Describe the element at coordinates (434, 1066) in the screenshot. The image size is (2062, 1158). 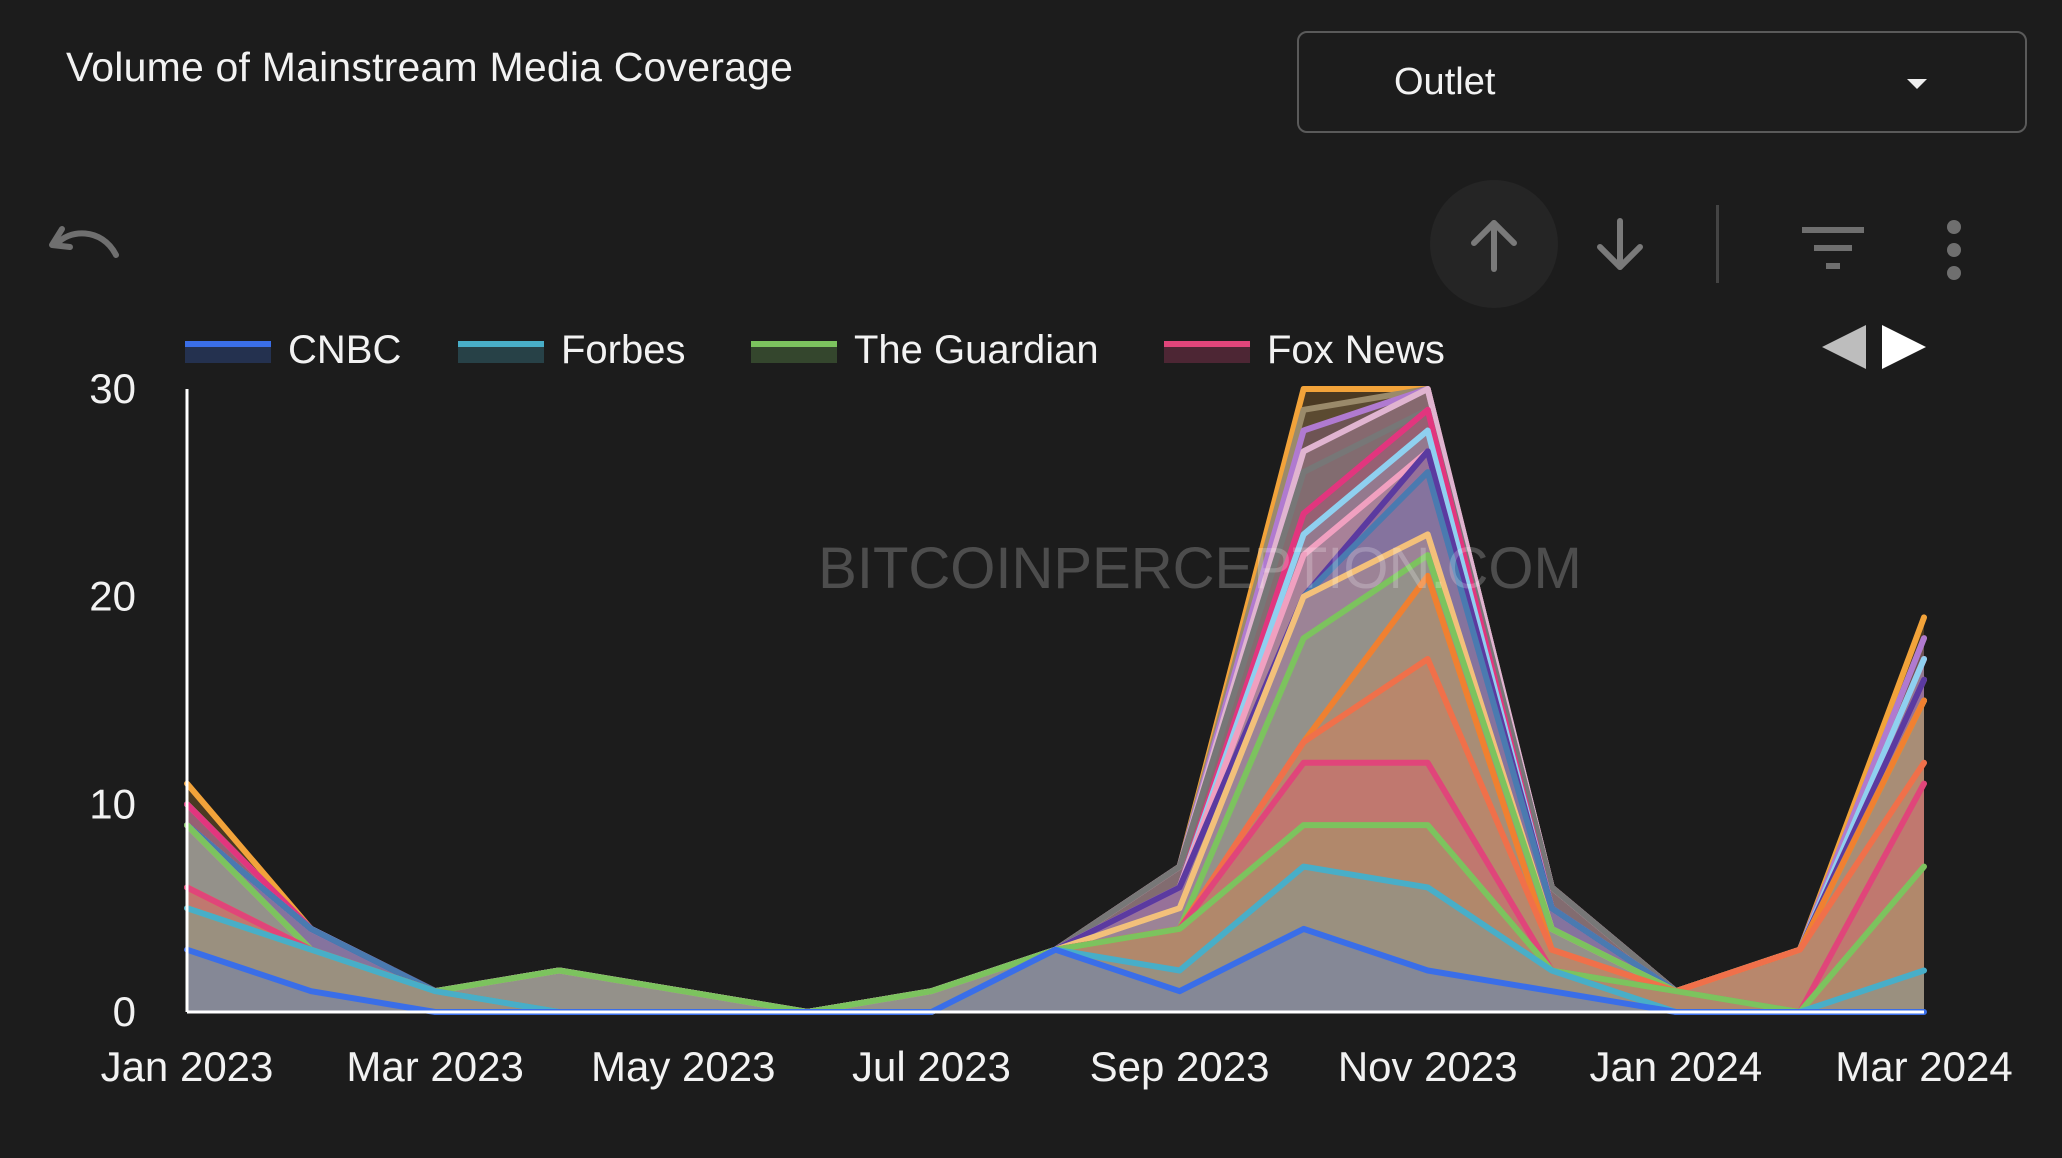
I see `x-tick-label: Mar 2023` at that location.